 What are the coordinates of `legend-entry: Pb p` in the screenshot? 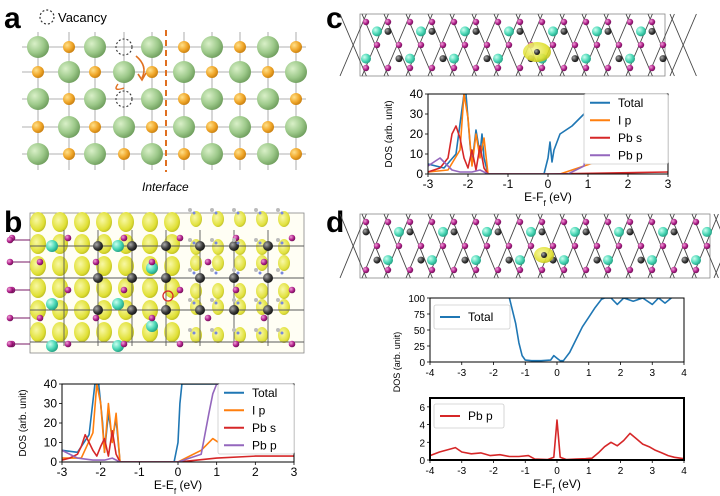 It's located at (480, 416).